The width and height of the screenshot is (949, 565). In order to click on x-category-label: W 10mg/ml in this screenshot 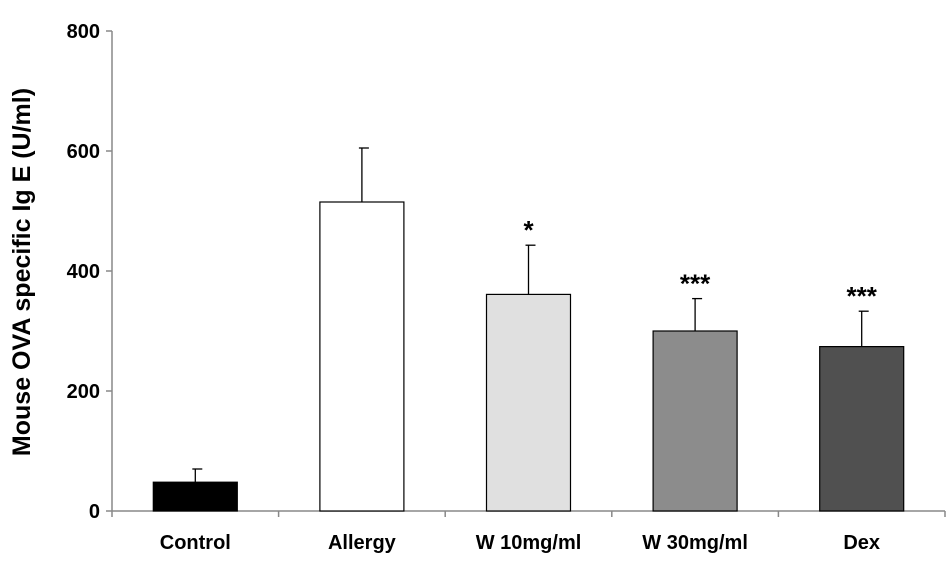, I will do `click(529, 543)`.